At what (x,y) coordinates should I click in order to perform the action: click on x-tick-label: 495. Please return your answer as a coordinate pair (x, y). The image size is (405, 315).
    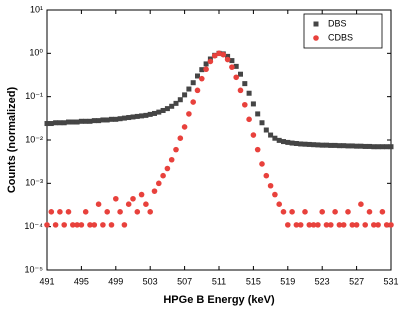
    Looking at the image, I should click on (81, 281).